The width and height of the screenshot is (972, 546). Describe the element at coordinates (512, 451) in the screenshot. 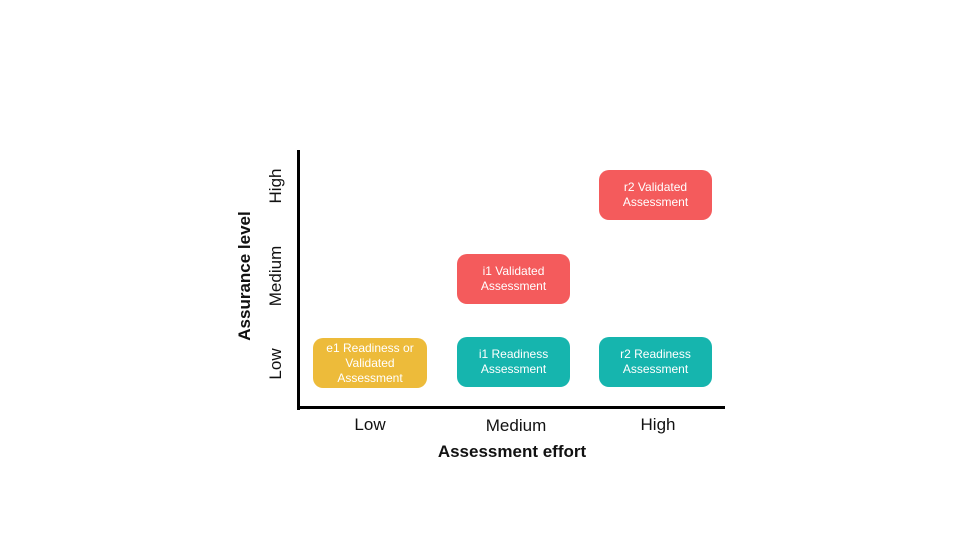

I see `x-axis-title: Assessment effort` at that location.